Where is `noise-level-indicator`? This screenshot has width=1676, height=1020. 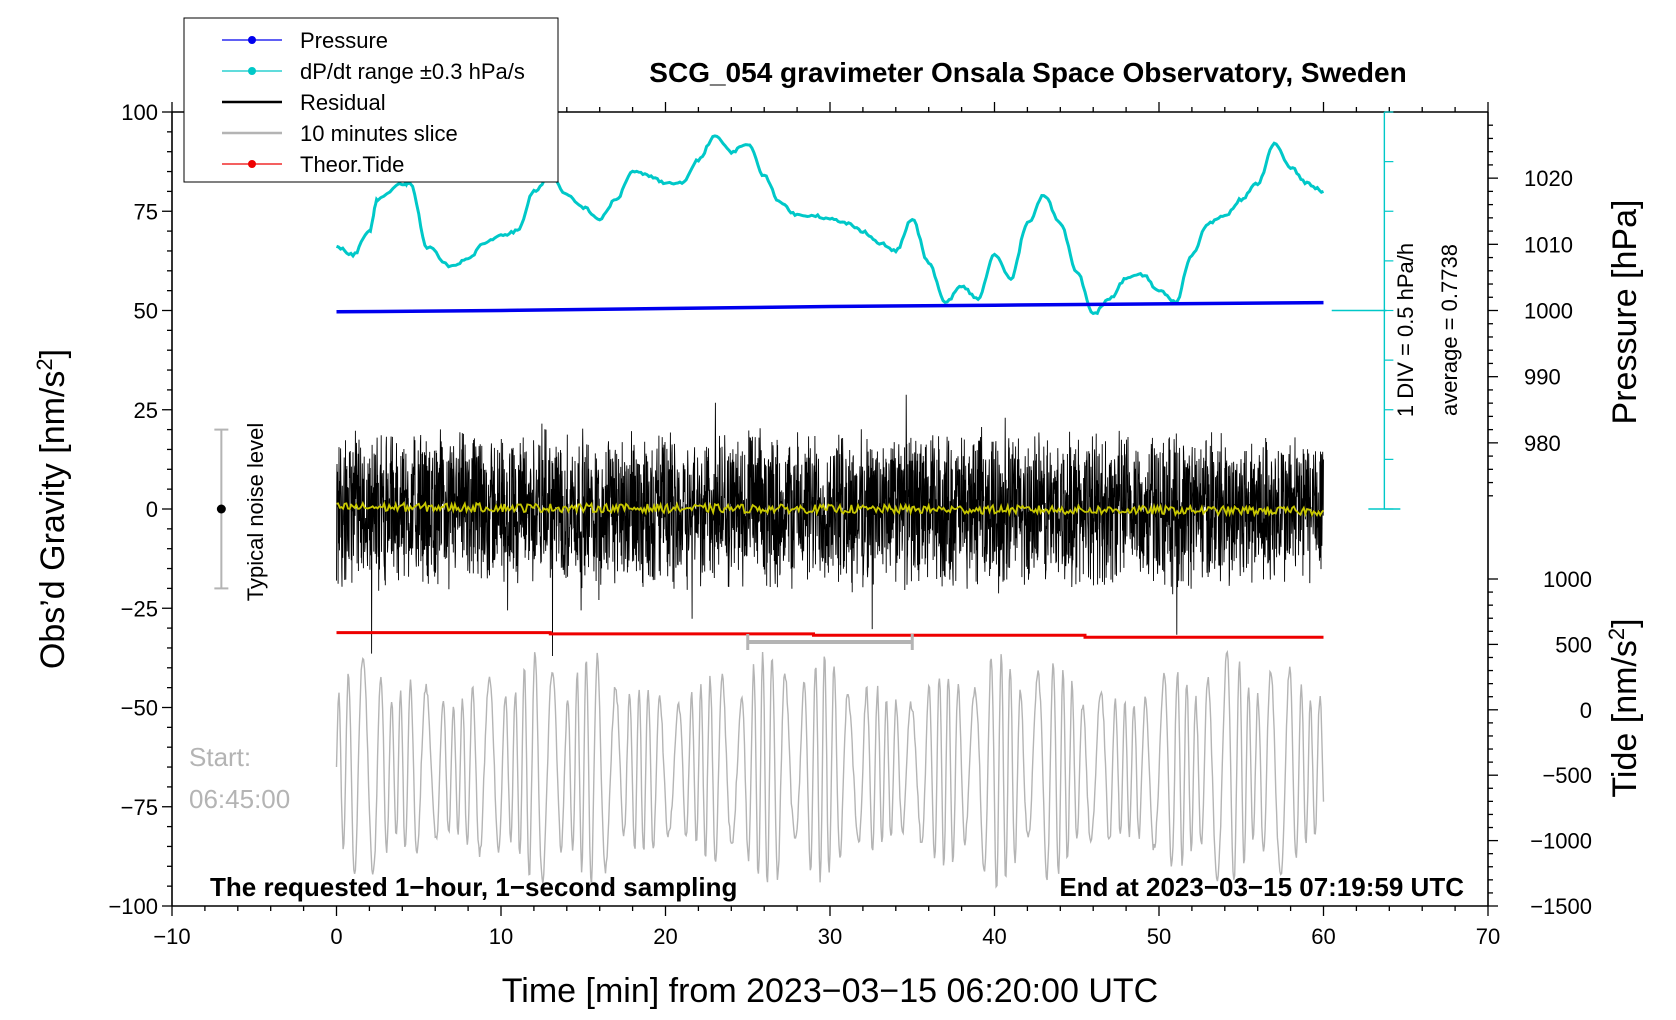 noise-level-indicator is located at coordinates (221, 509).